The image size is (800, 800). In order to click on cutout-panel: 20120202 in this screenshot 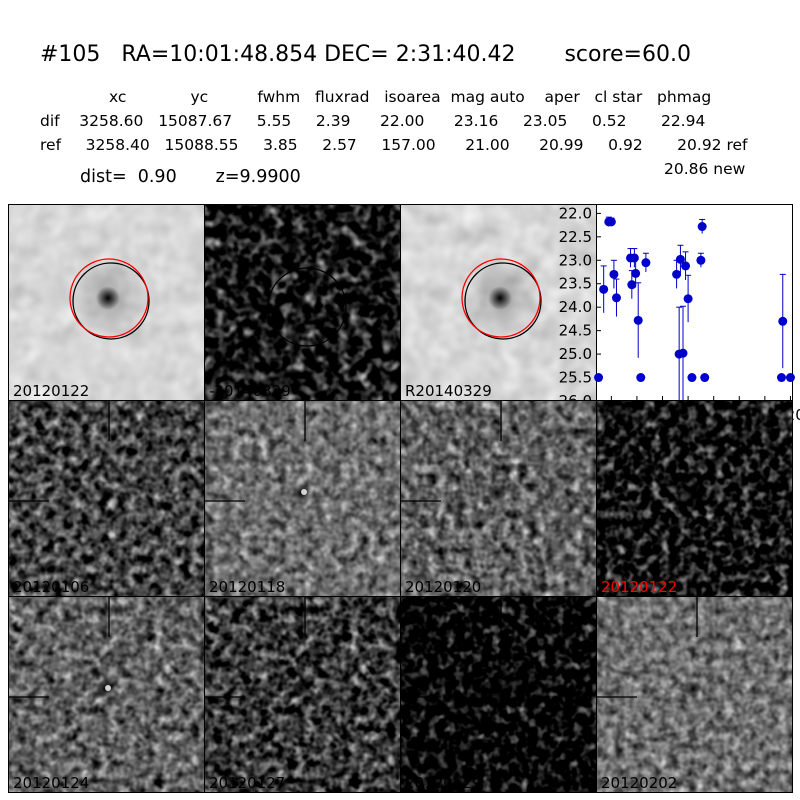, I will do `click(694, 694)`.